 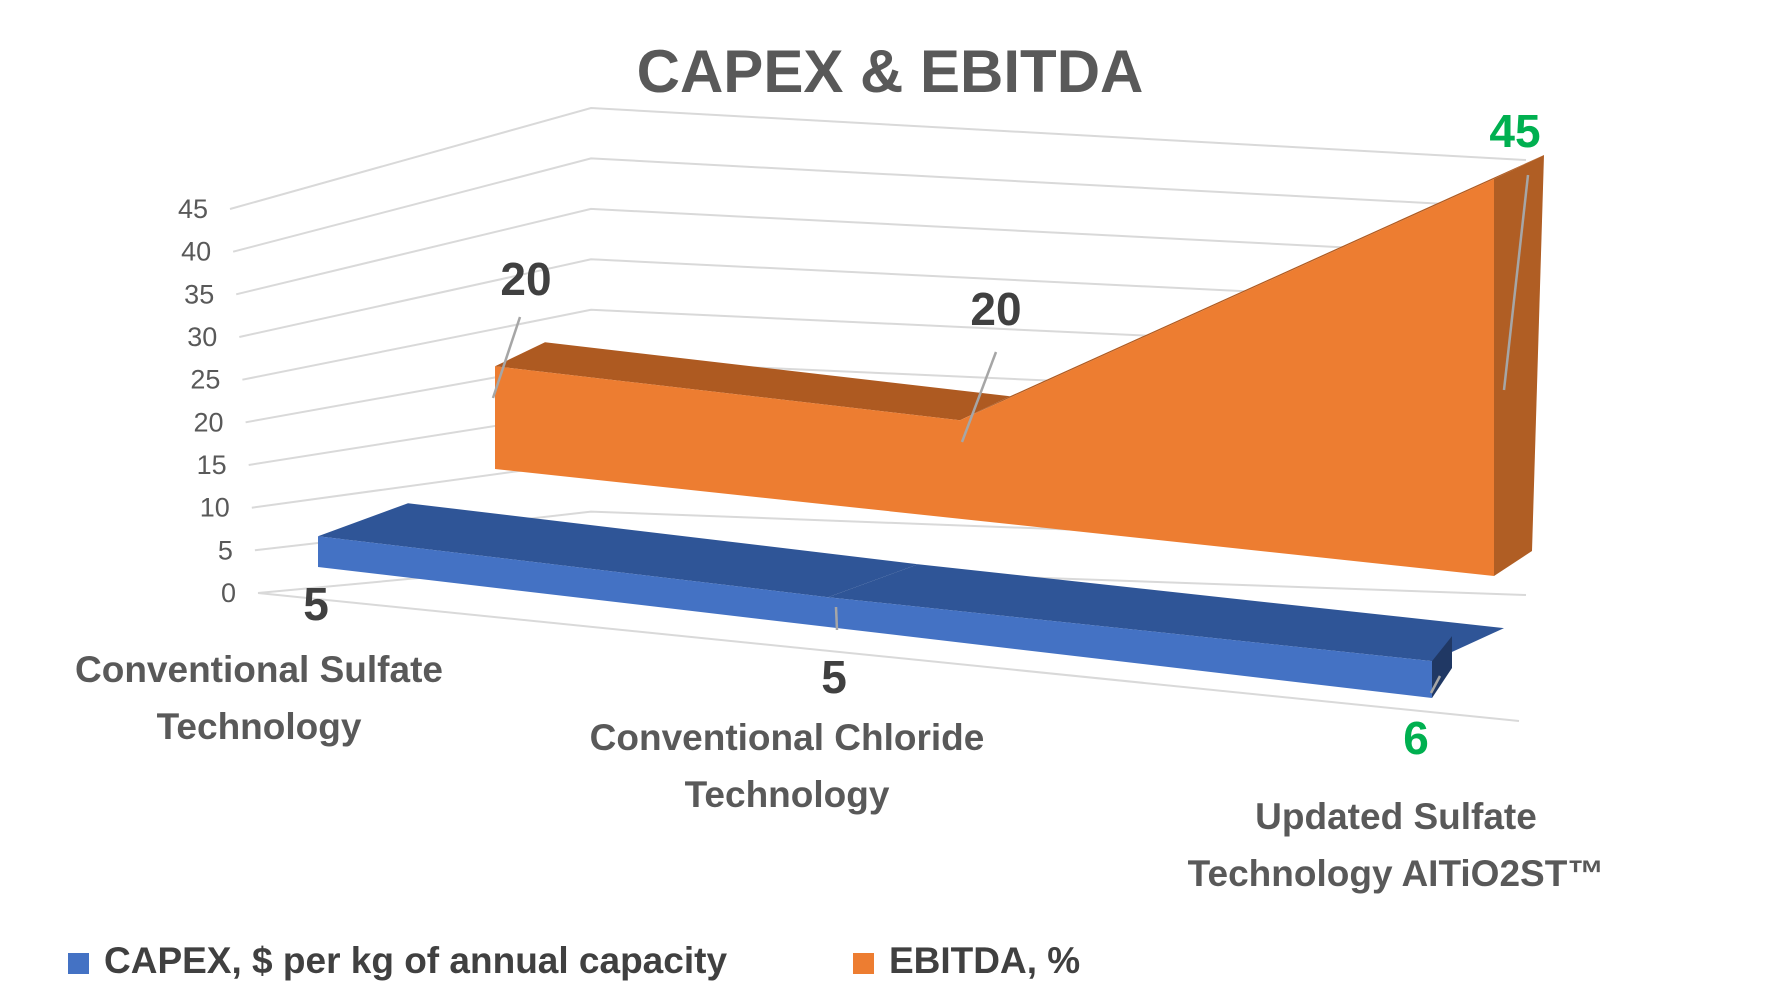 I want to click on ebitda-data-label: 45, so click(x=1514, y=131).